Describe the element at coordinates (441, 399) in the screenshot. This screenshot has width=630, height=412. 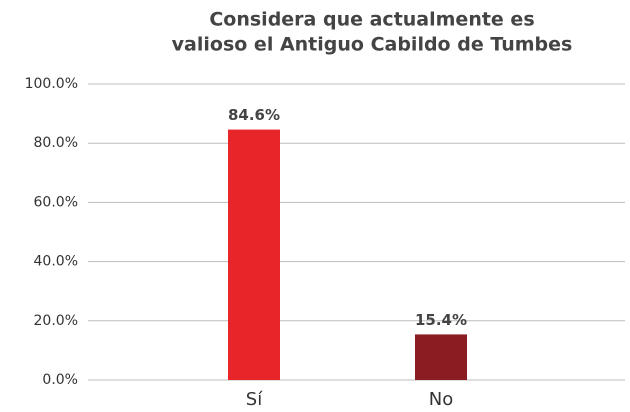
I see `x-tick-label: No` at that location.